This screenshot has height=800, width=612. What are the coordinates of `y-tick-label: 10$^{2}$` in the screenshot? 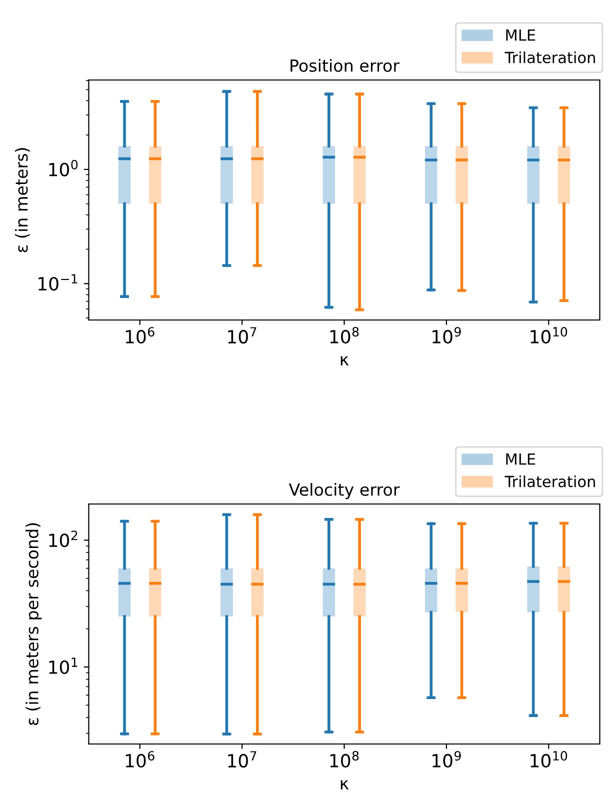 It's located at (63, 539).